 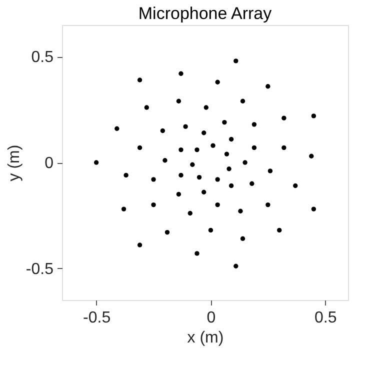 I want to click on x-tick-label: 0.5, so click(x=325, y=318).